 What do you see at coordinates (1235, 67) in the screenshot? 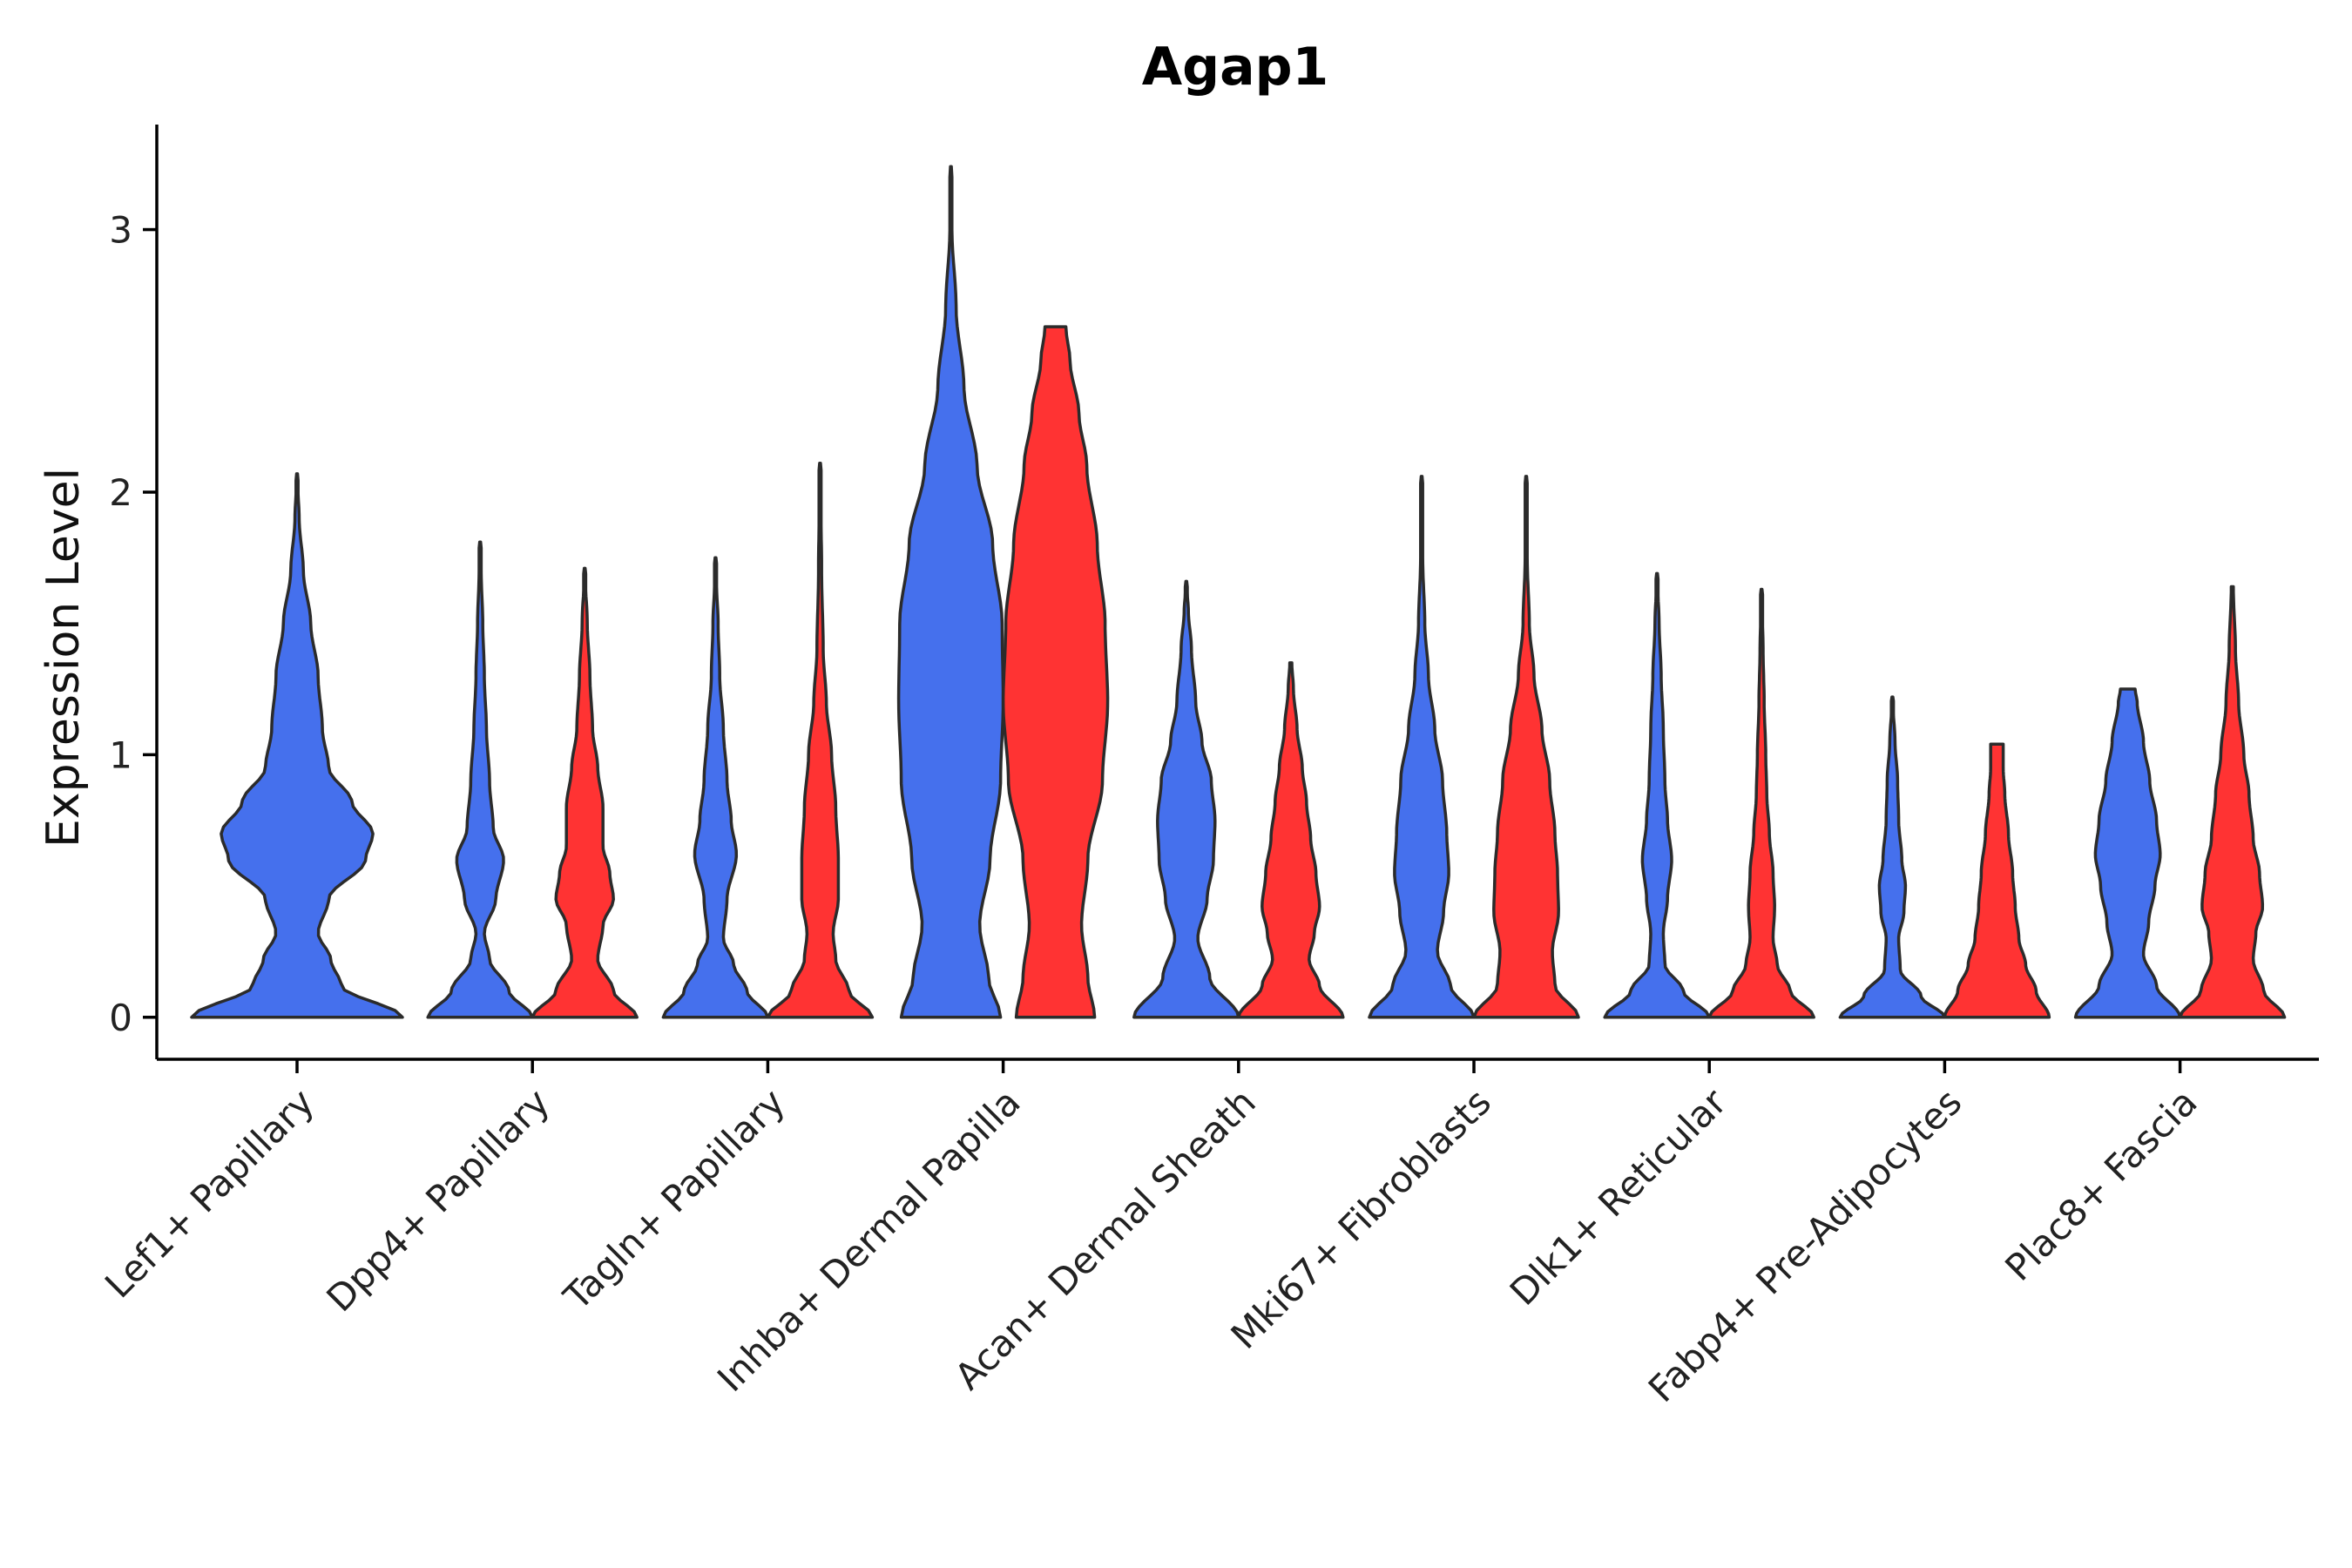
I see `chart-title: Agap1` at bounding box center [1235, 67].